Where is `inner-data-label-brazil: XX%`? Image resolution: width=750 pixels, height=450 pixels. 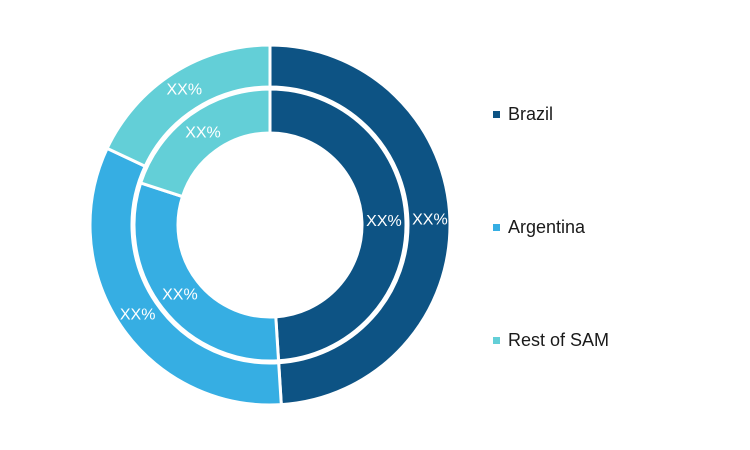 inner-data-label-brazil: XX% is located at coordinates (384, 221).